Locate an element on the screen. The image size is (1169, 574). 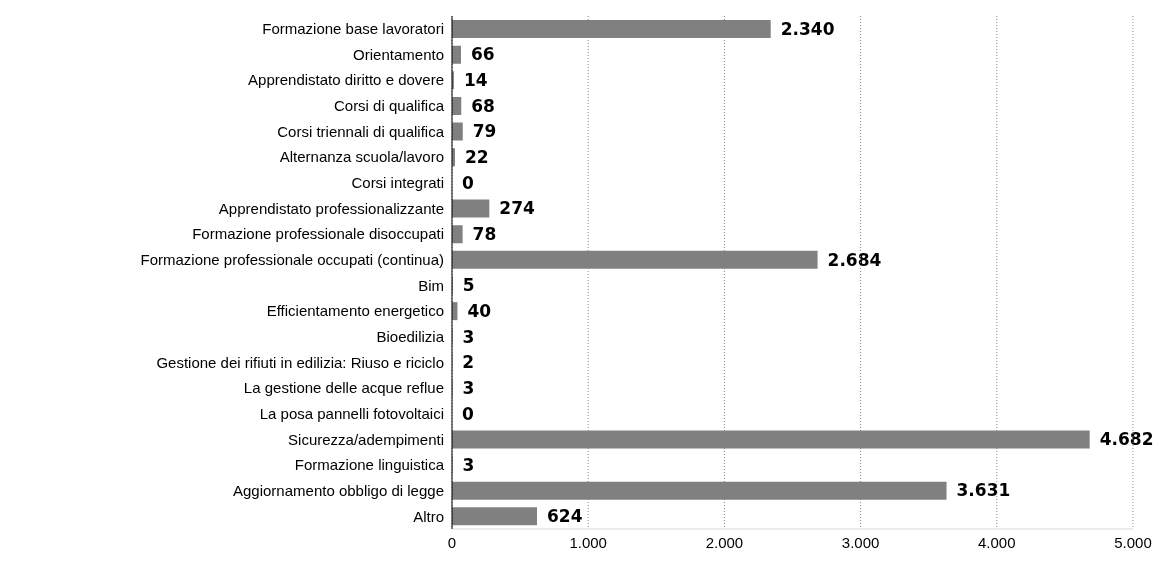
y-tick-label: Formazione professionale occupati (continua) is located at coordinates (292, 259).